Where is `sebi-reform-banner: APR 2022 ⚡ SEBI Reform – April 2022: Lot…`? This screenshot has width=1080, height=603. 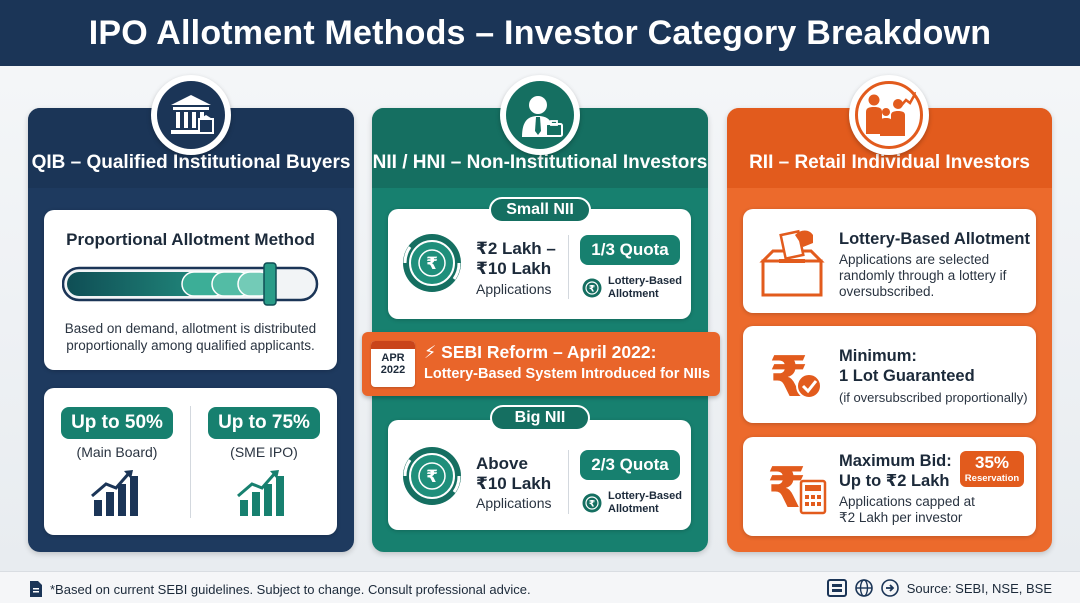 sebi-reform-banner: APR 2022 ⚡ SEBI Reform – April 2022: Lot… is located at coordinates (541, 364).